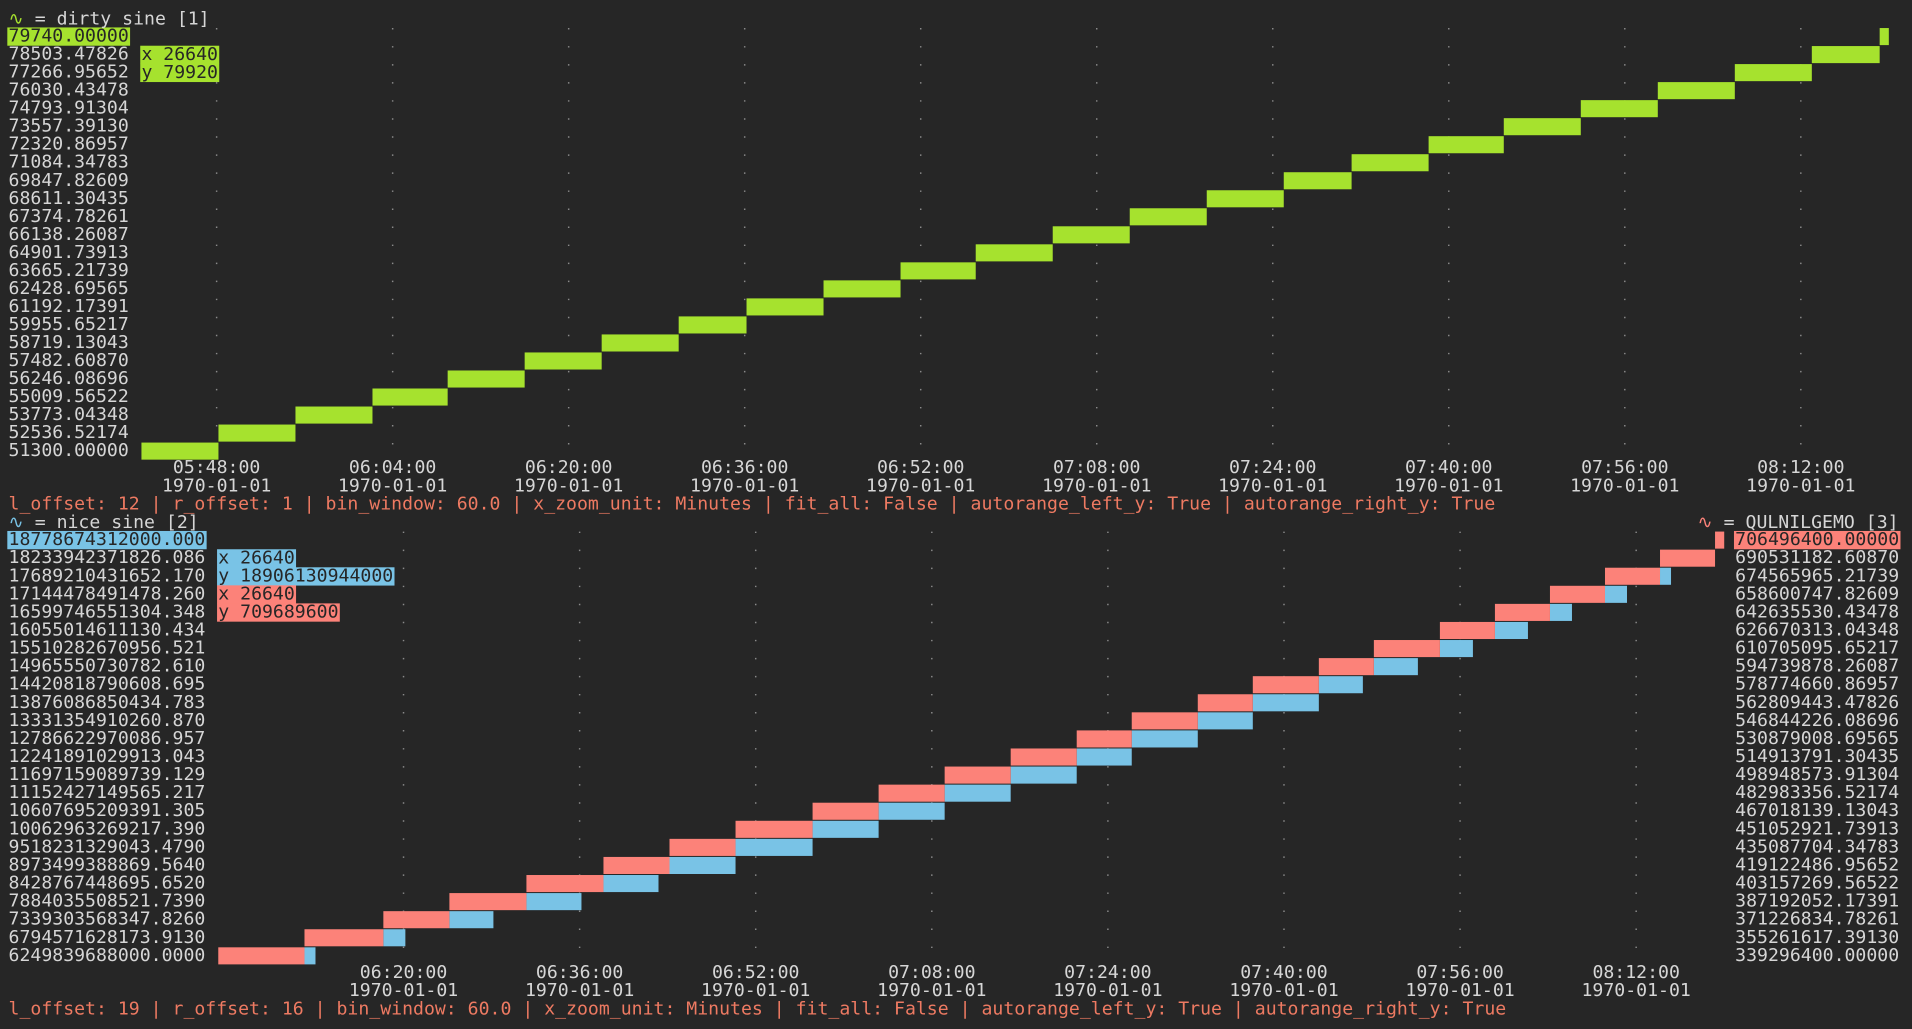 This screenshot has height=1029, width=1912. I want to click on label-line: 05:48:00, so click(216, 467).